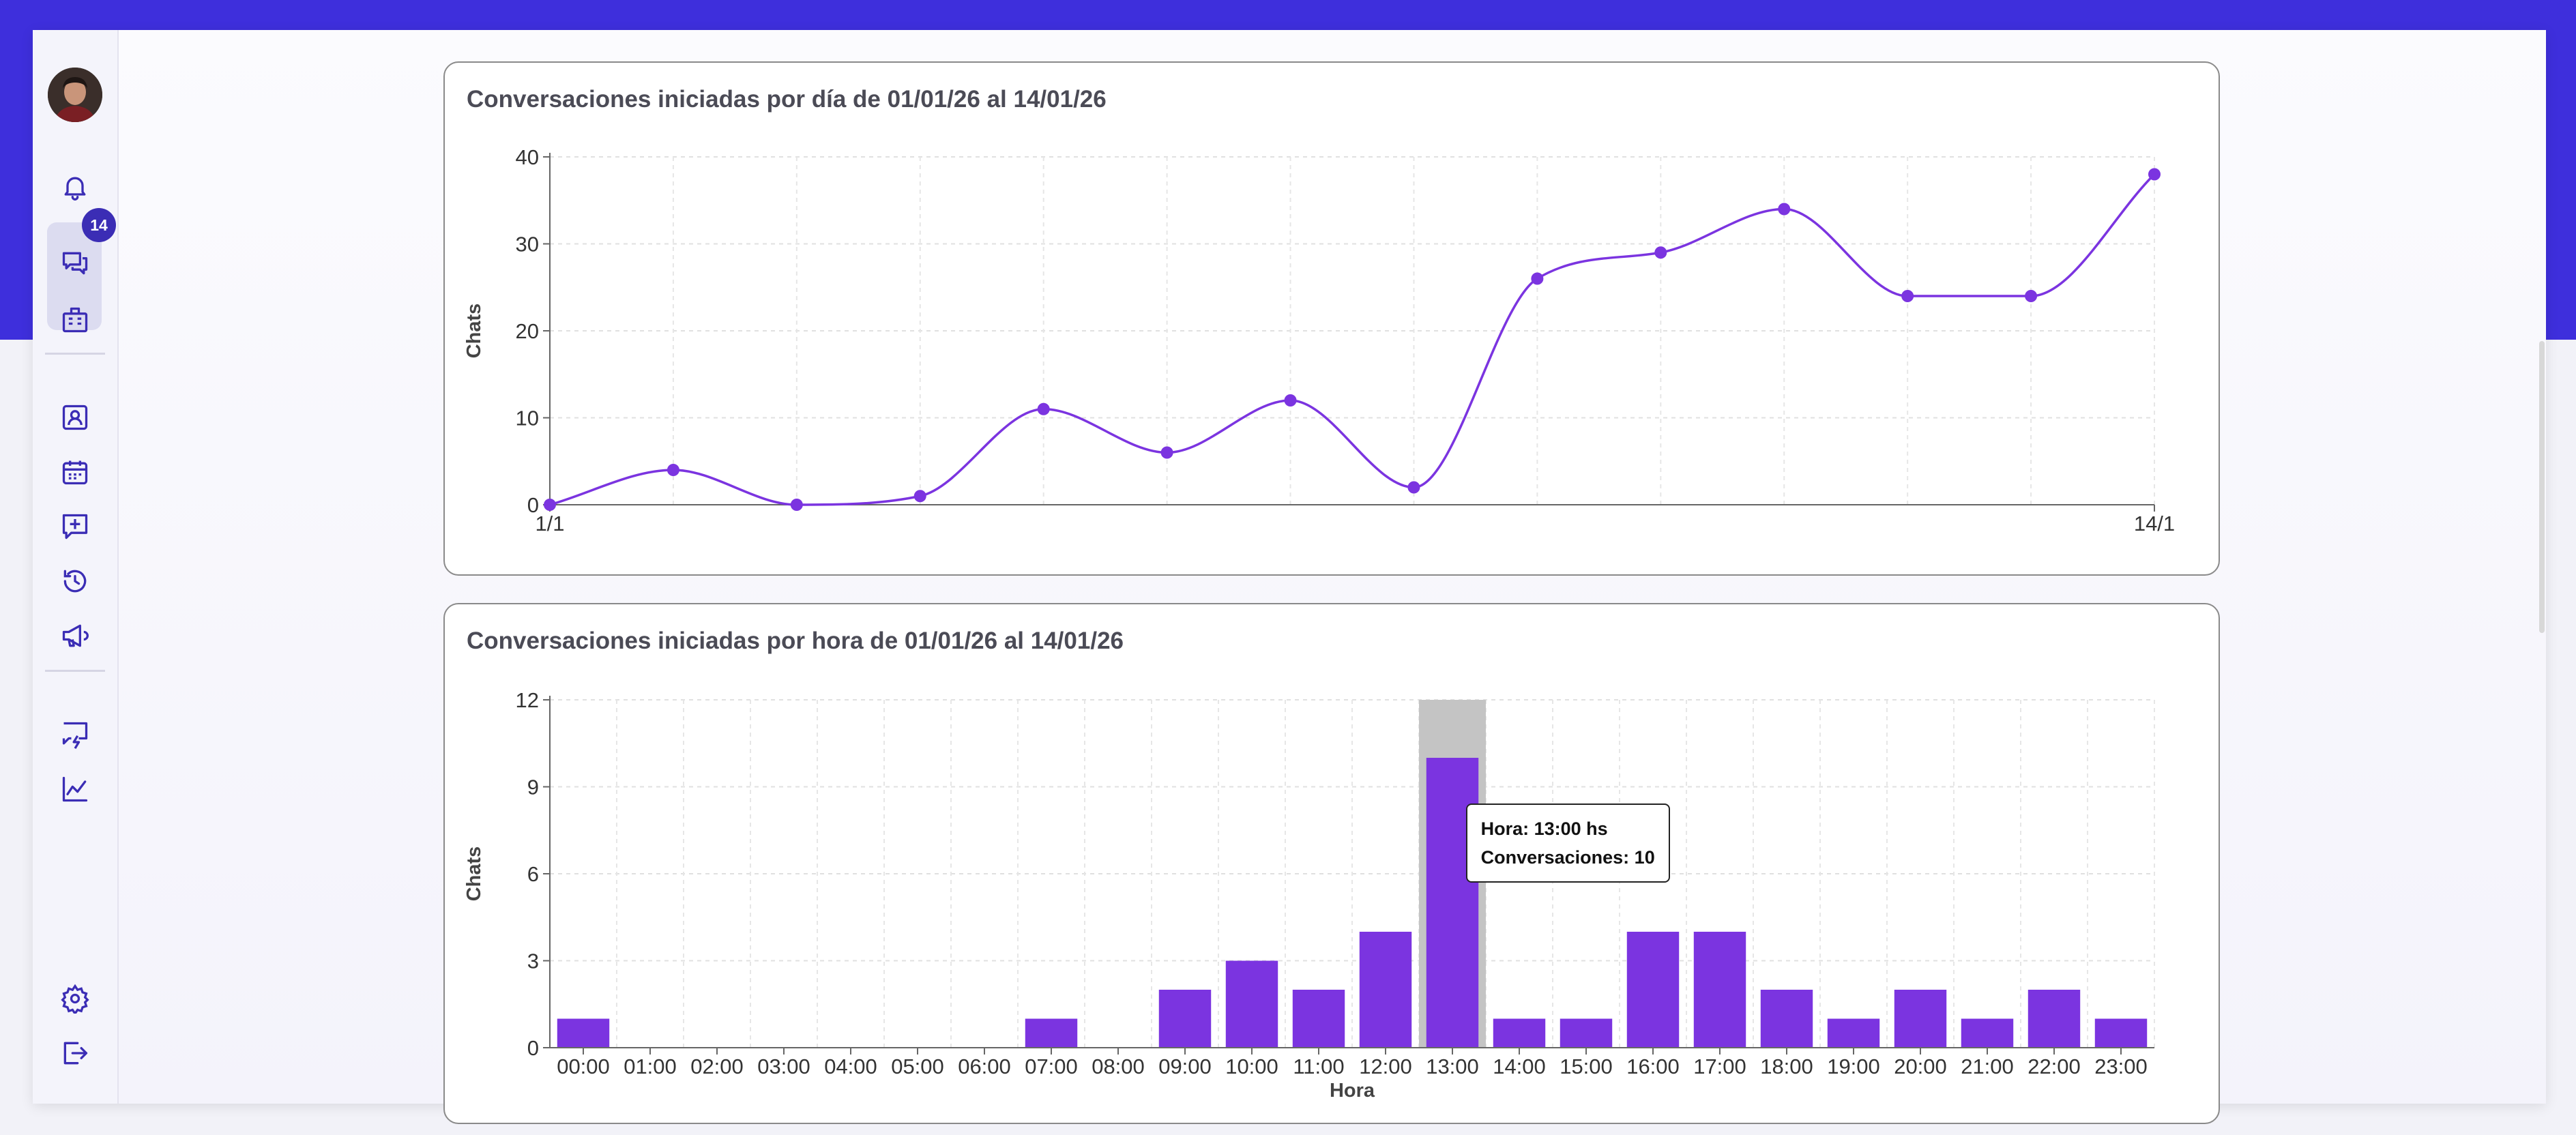 Image resolution: width=2576 pixels, height=1135 pixels. What do you see at coordinates (1118, 1066) in the screenshot?
I see `x-tick-label: 08:00` at bounding box center [1118, 1066].